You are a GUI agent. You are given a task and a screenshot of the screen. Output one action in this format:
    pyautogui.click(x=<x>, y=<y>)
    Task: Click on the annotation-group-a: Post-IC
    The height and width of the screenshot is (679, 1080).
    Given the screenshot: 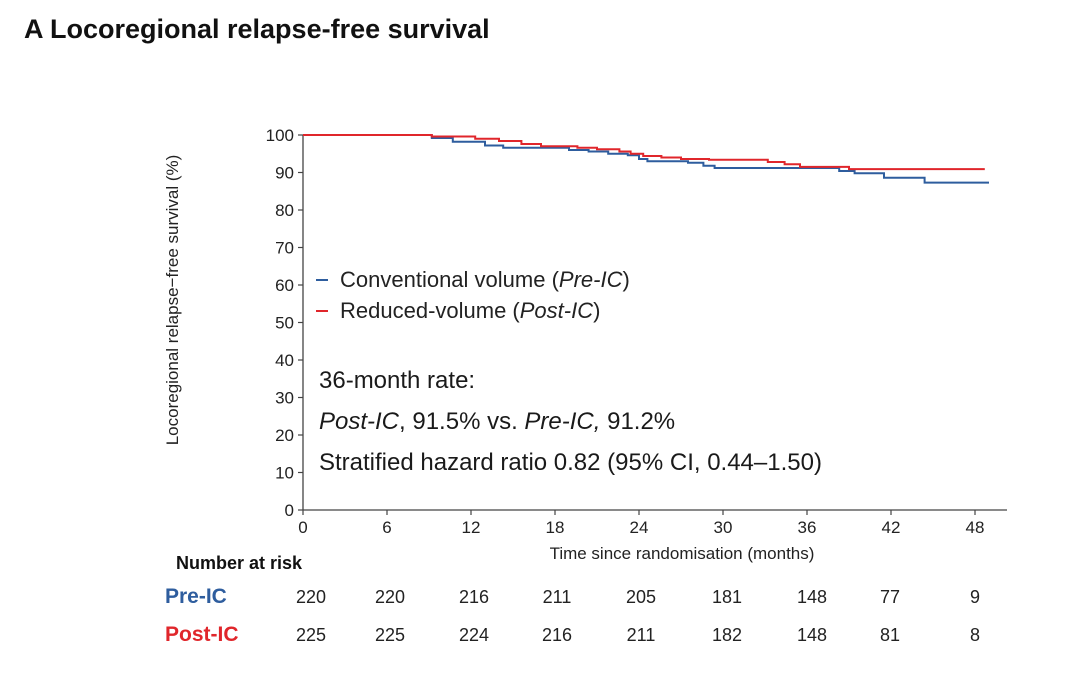 What is the action you would take?
    pyautogui.click(x=359, y=421)
    